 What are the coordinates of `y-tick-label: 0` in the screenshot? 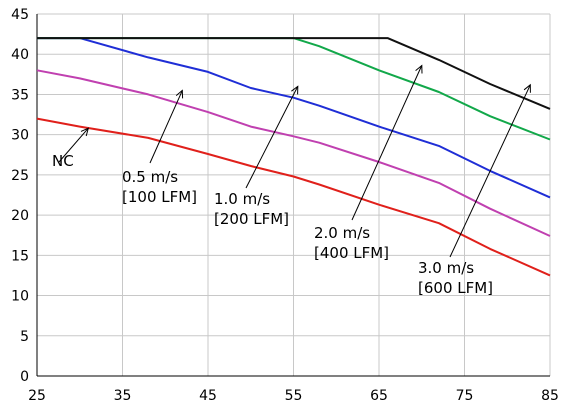 It's located at (24, 377).